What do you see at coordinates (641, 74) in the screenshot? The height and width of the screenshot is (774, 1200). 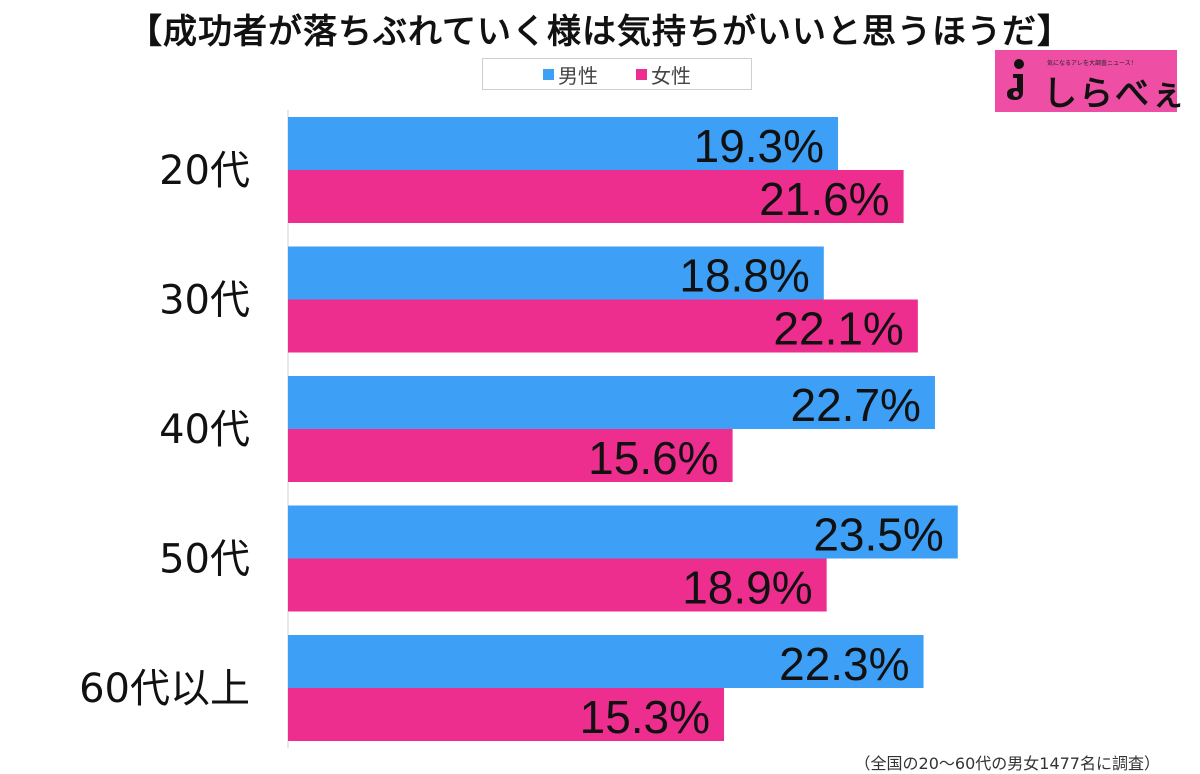 I see `legend-swatch-female` at bounding box center [641, 74].